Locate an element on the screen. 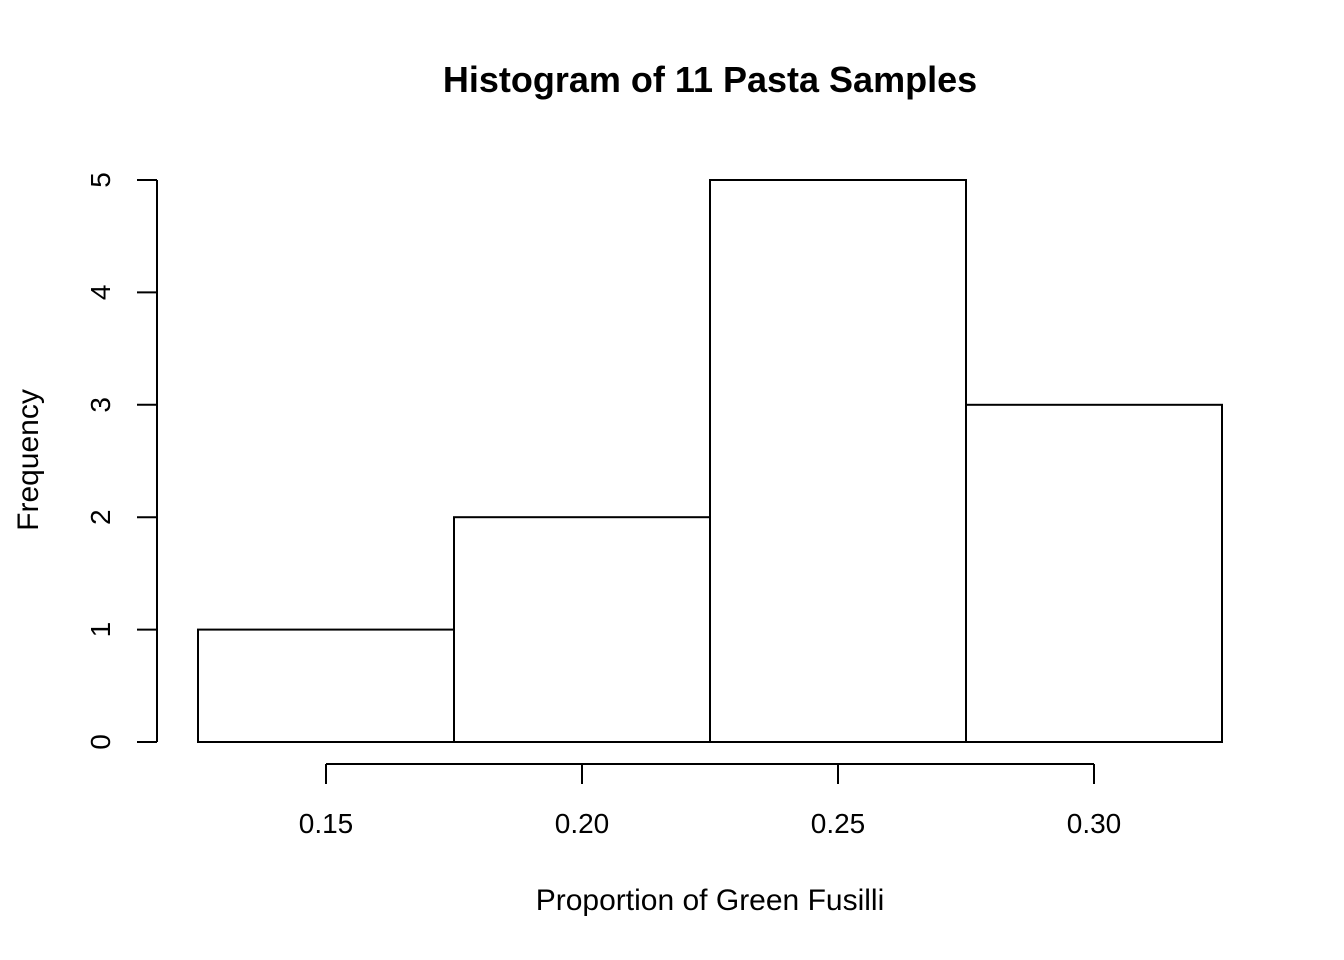 Image resolution: width=1344 pixels, height=960 pixels. y-tick-label-3: 3 is located at coordinates (100, 405).